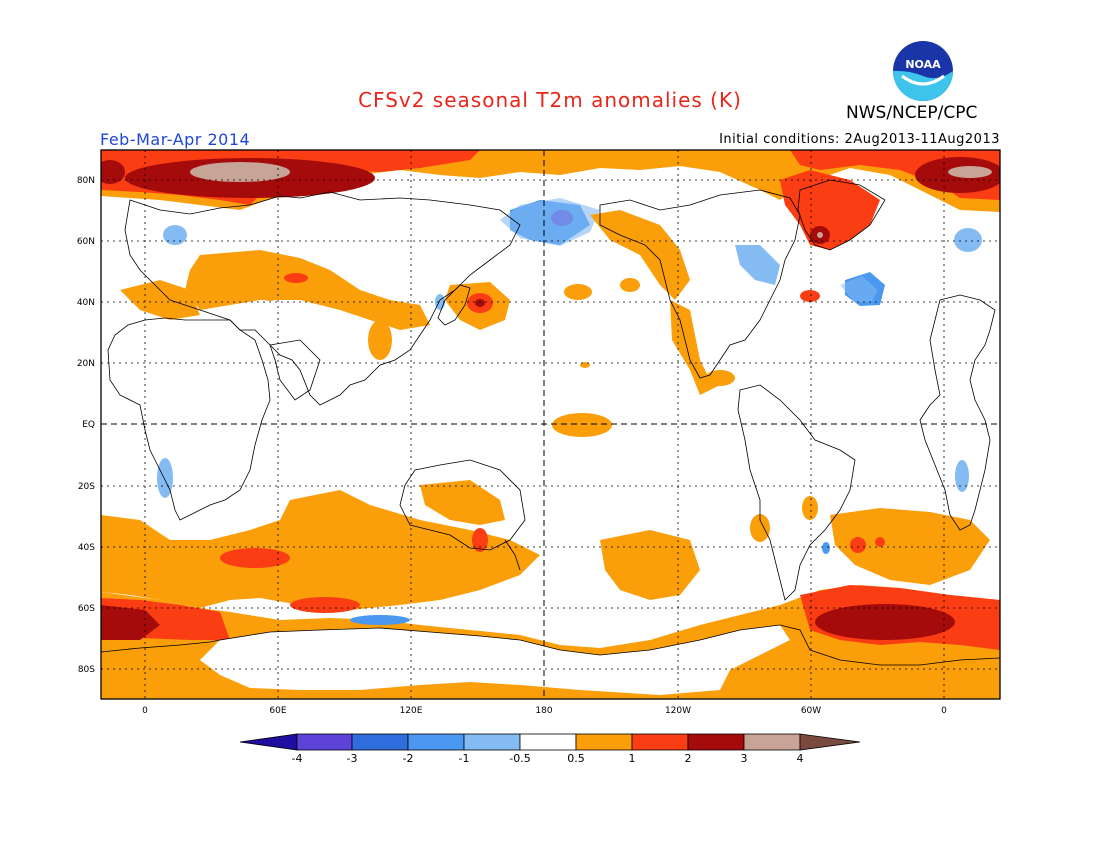 The height and width of the screenshot is (850, 1100). I want to click on colorbar-tick: -2, so click(408, 758).